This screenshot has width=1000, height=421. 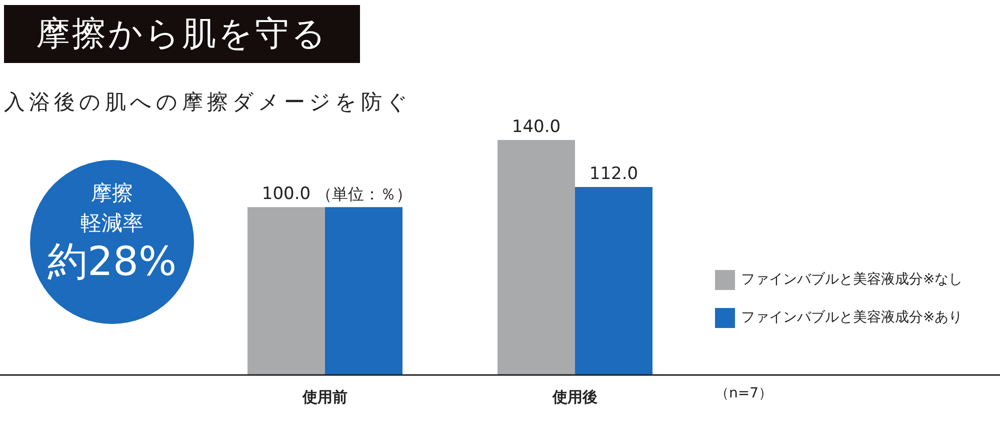 What do you see at coordinates (613, 174) in the screenshot?
I see `data-label: 112.0` at bounding box center [613, 174].